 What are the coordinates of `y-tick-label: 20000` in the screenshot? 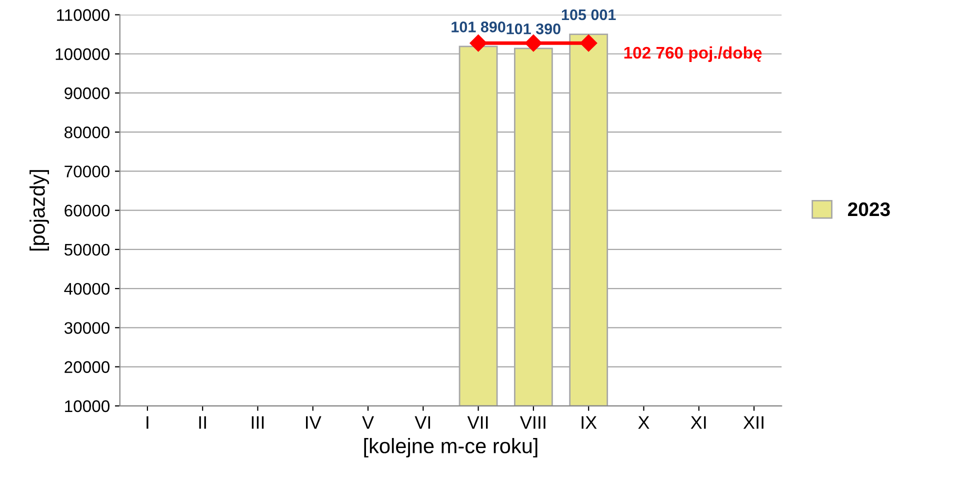 It's located at (87, 367).